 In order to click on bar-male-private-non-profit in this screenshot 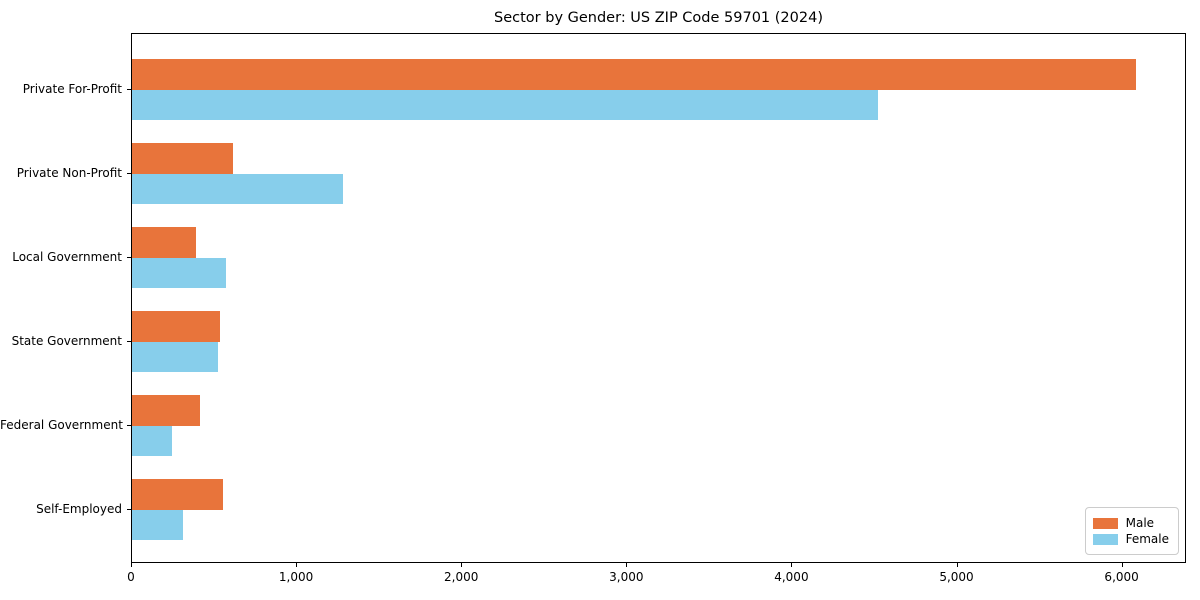, I will do `click(182, 158)`.